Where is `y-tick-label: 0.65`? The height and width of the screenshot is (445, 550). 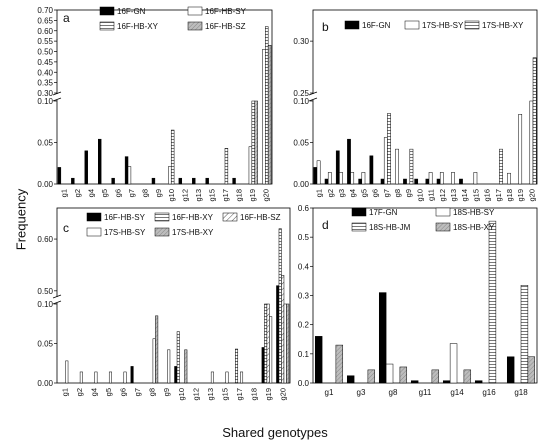 y-tick-label: 0.65 is located at coordinates (45, 20).